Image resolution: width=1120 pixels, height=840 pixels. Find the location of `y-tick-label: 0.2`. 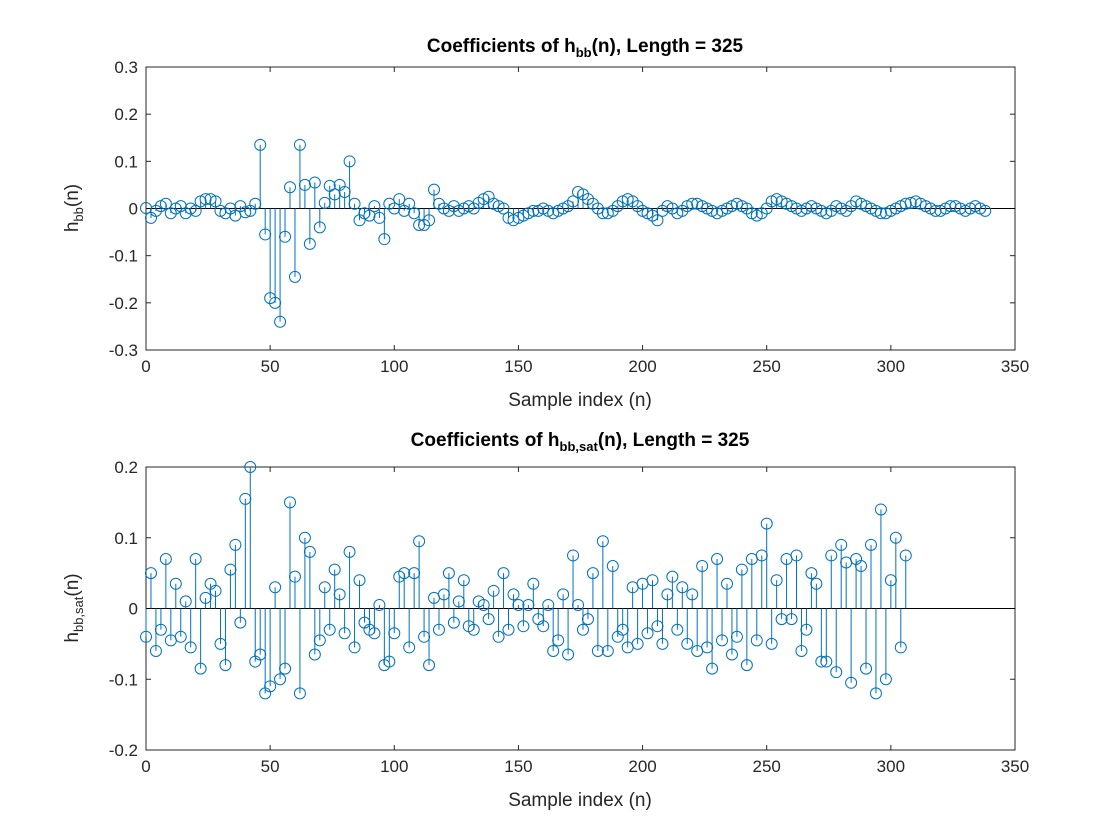

y-tick-label: 0.2 is located at coordinates (126, 467).